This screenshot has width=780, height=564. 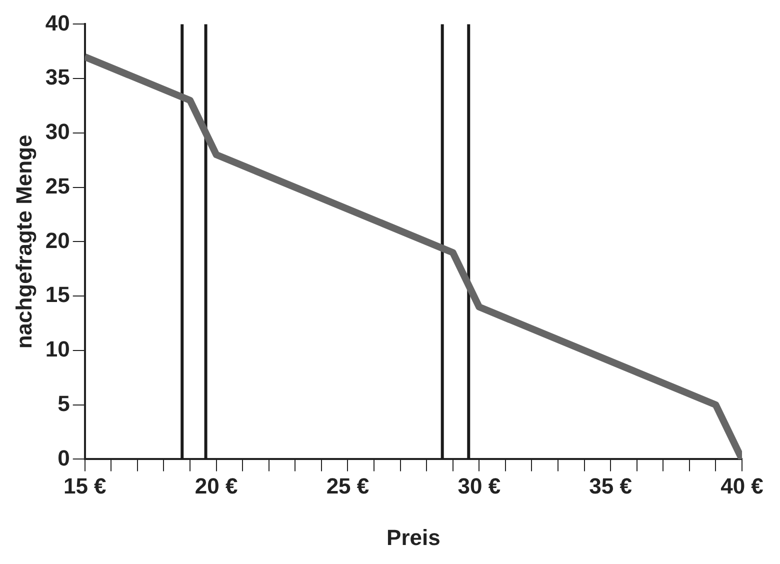 I want to click on x-tick-label: 25 €, so click(x=348, y=485).